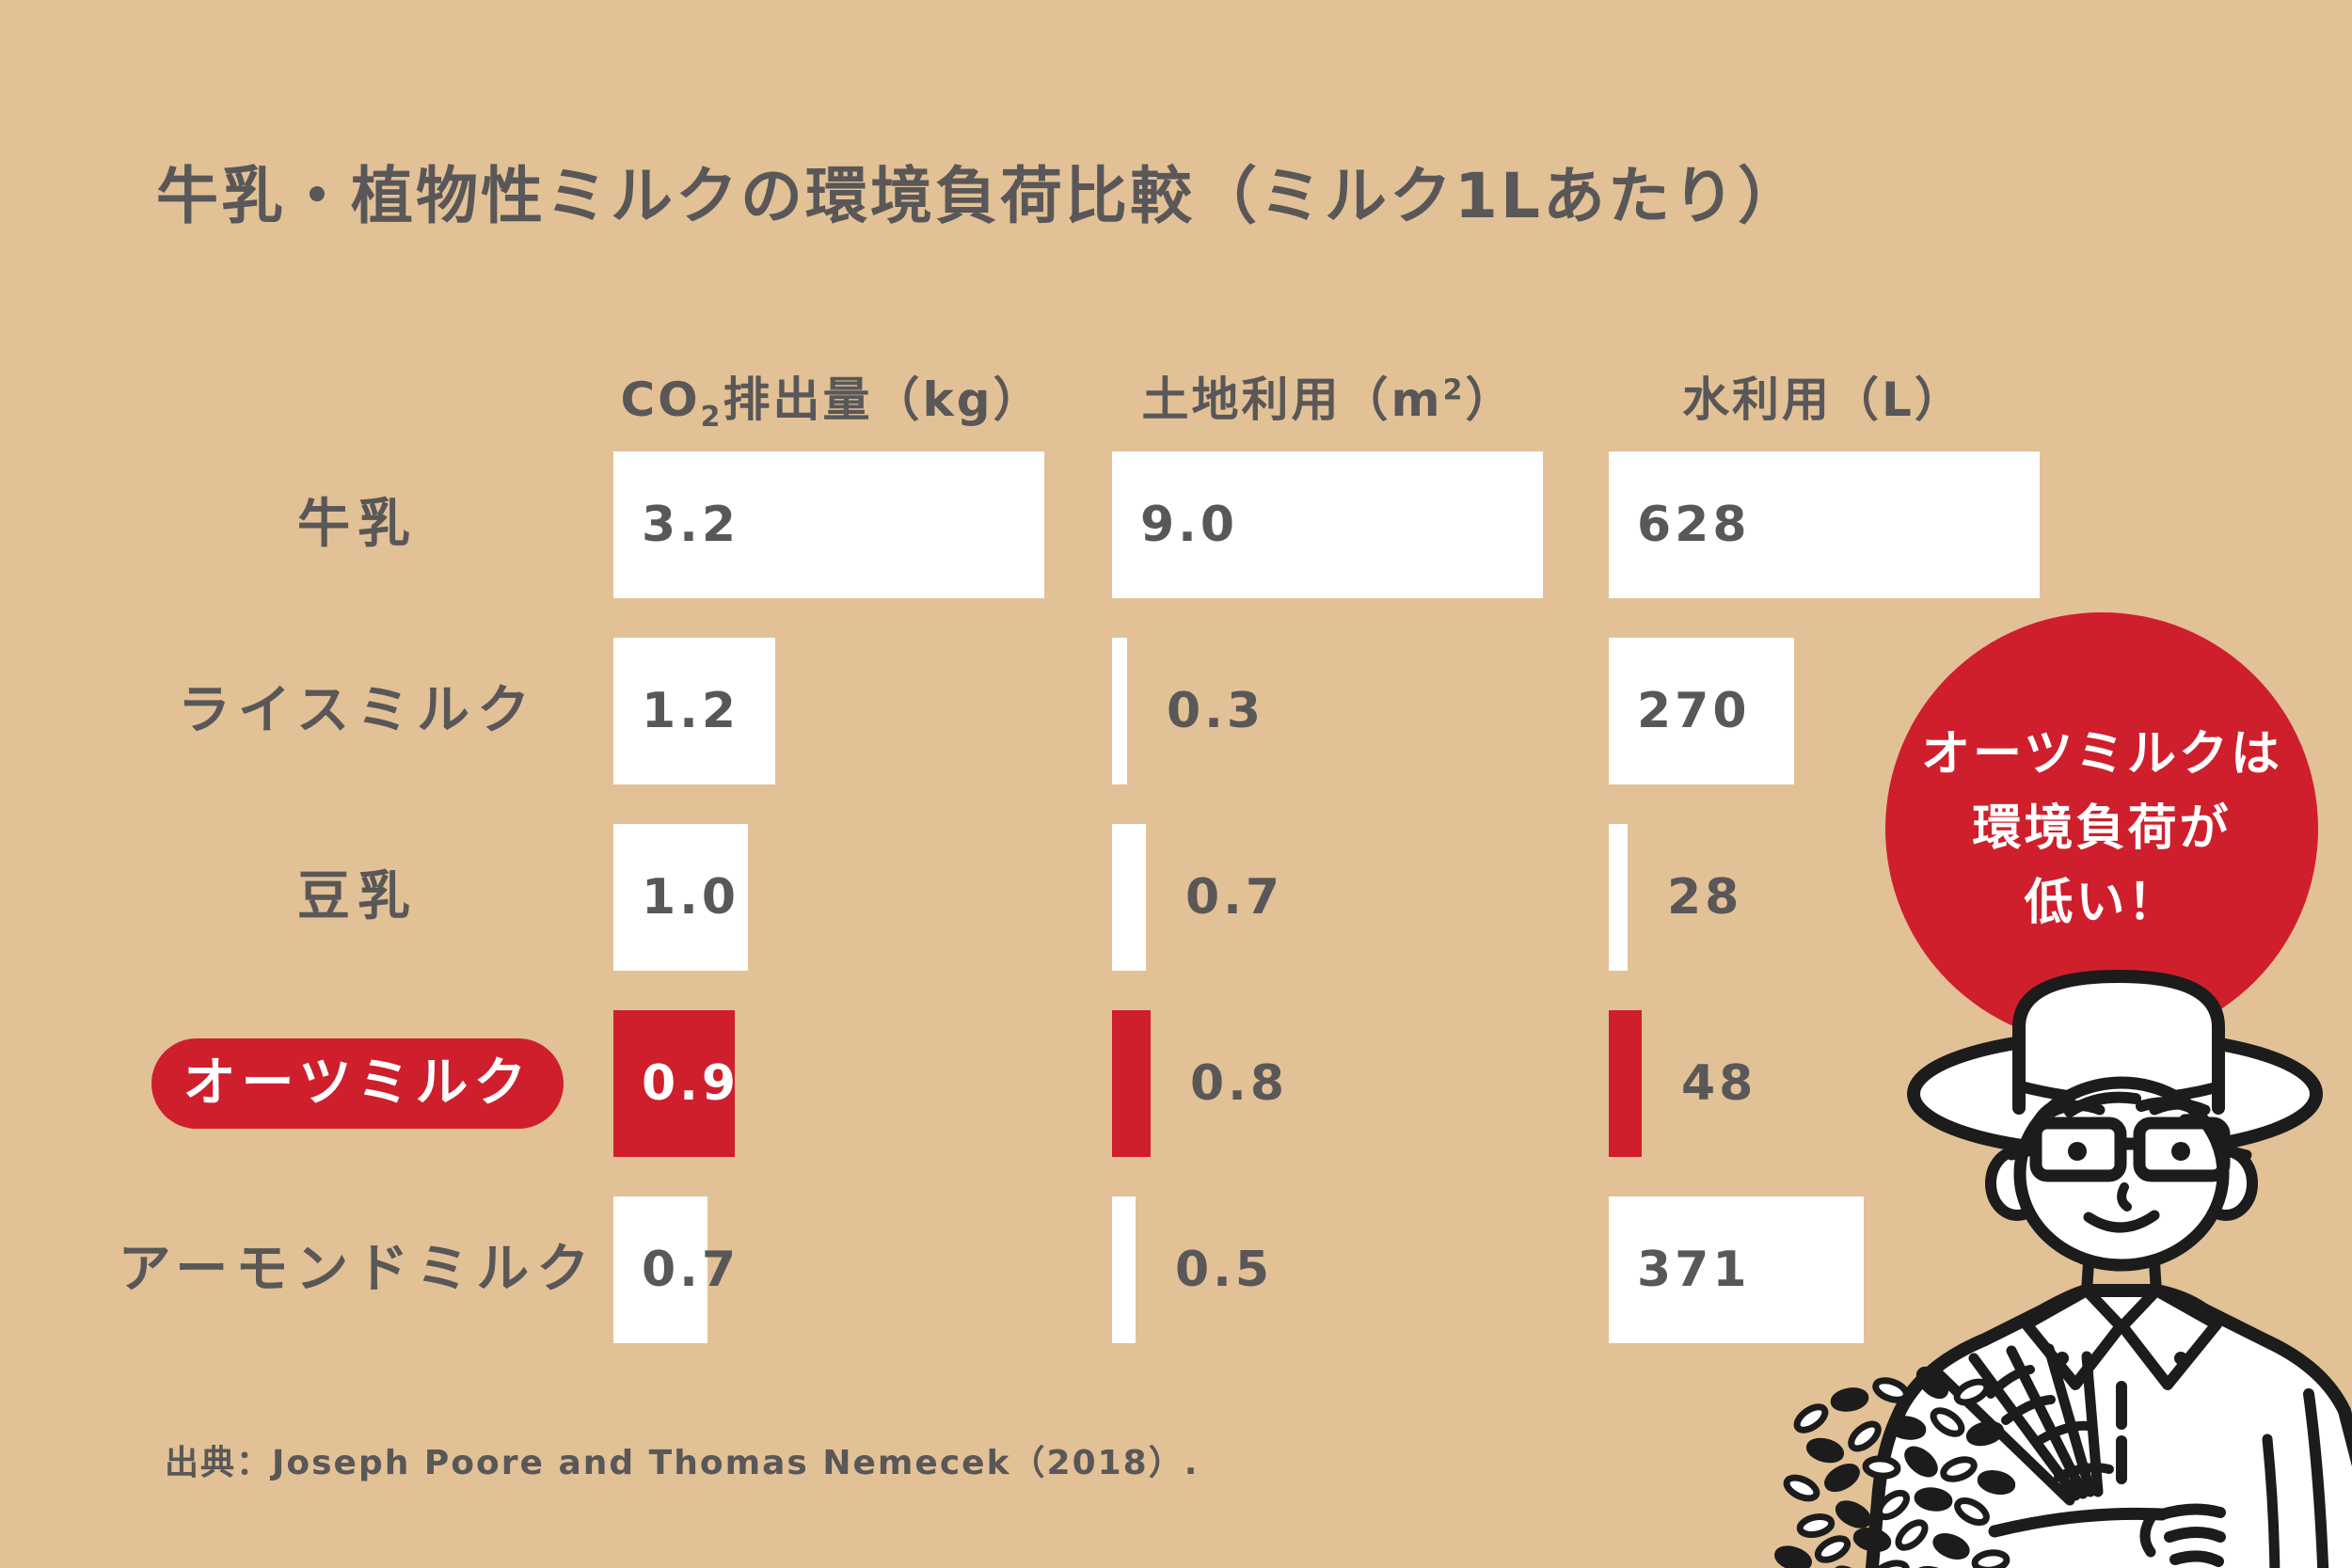  I want to click on row-label-cell: 牛乳, so click(357, 525).